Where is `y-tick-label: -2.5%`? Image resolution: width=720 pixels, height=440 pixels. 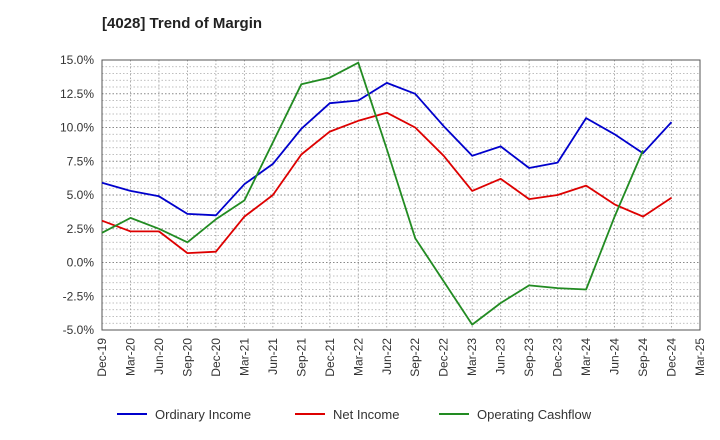 y-tick-label: -2.5% is located at coordinates (79, 296).